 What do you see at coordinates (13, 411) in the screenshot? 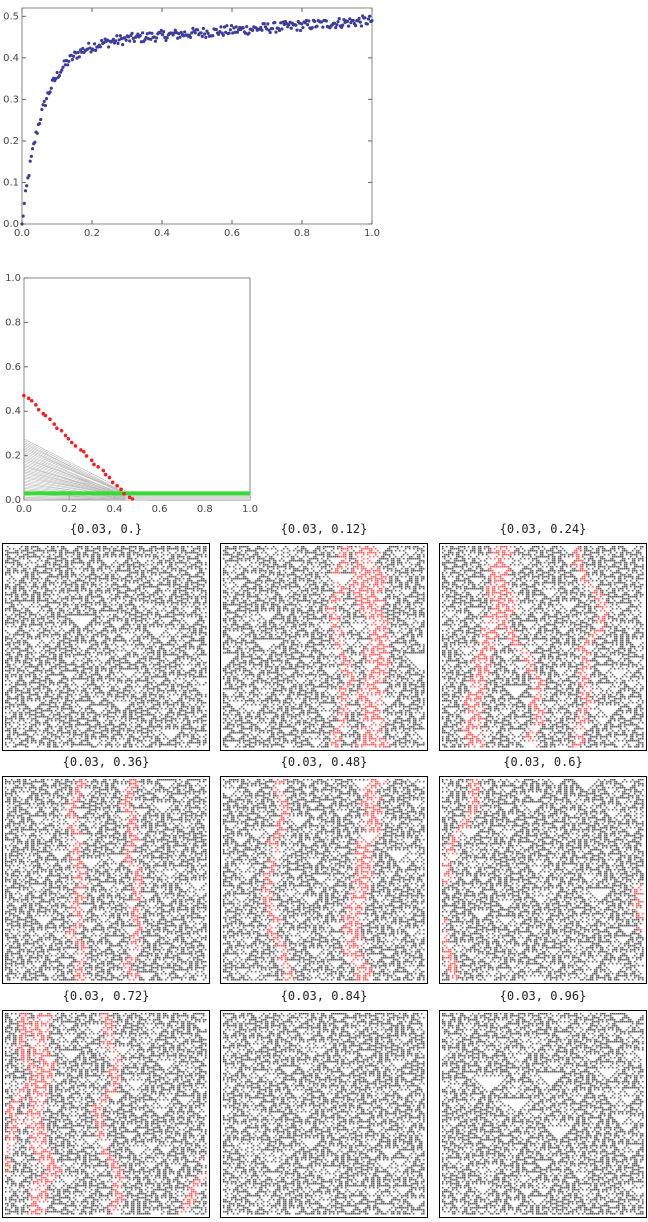
I see `y-tick-label: 0.4` at bounding box center [13, 411].